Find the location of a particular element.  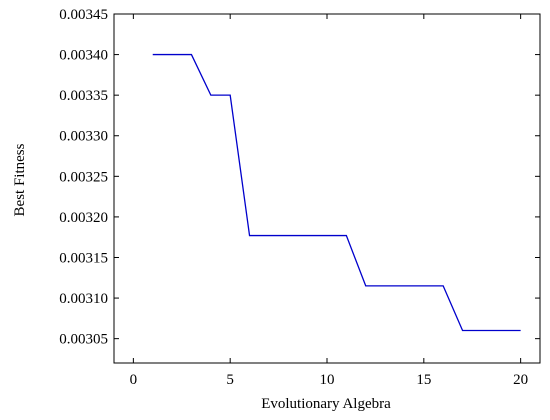

y-axis-label: Best Fitness is located at coordinates (20, 179).